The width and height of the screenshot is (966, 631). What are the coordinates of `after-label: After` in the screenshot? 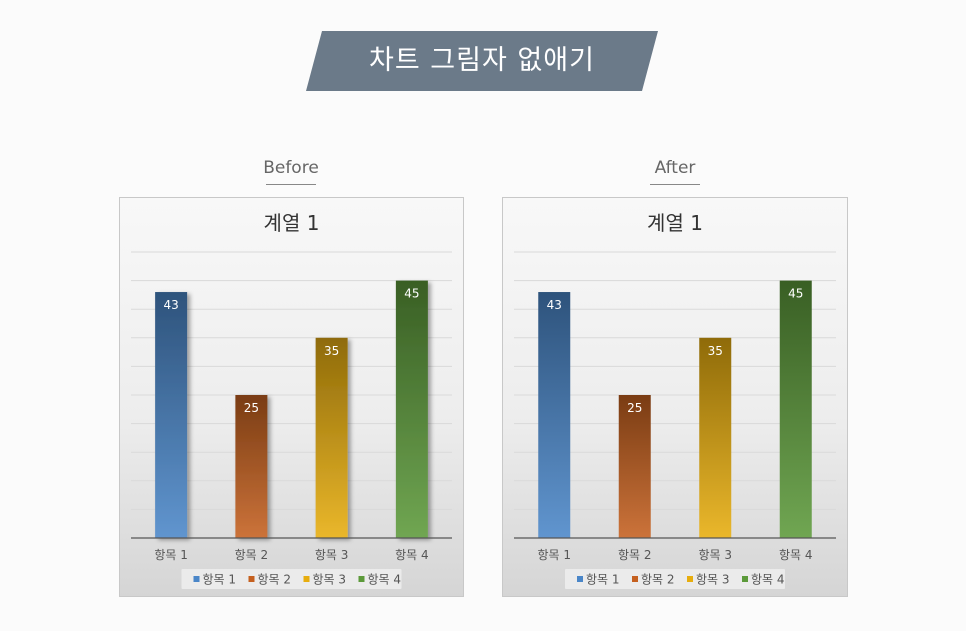 It's located at (675, 171).